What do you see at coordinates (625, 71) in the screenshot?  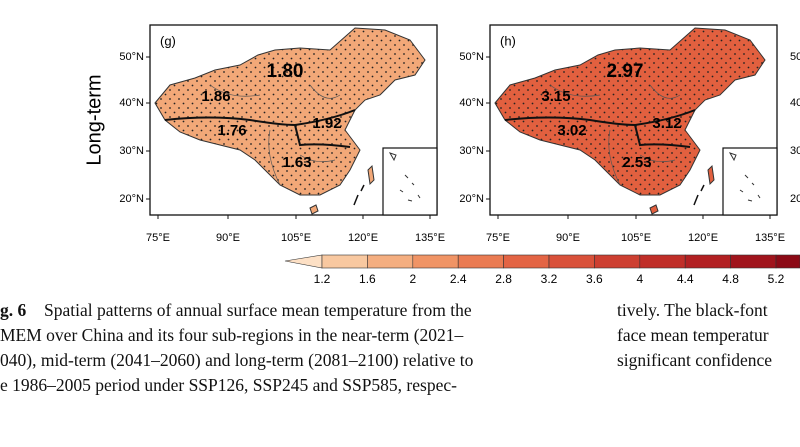 I see `national-value: 2.97` at bounding box center [625, 71].